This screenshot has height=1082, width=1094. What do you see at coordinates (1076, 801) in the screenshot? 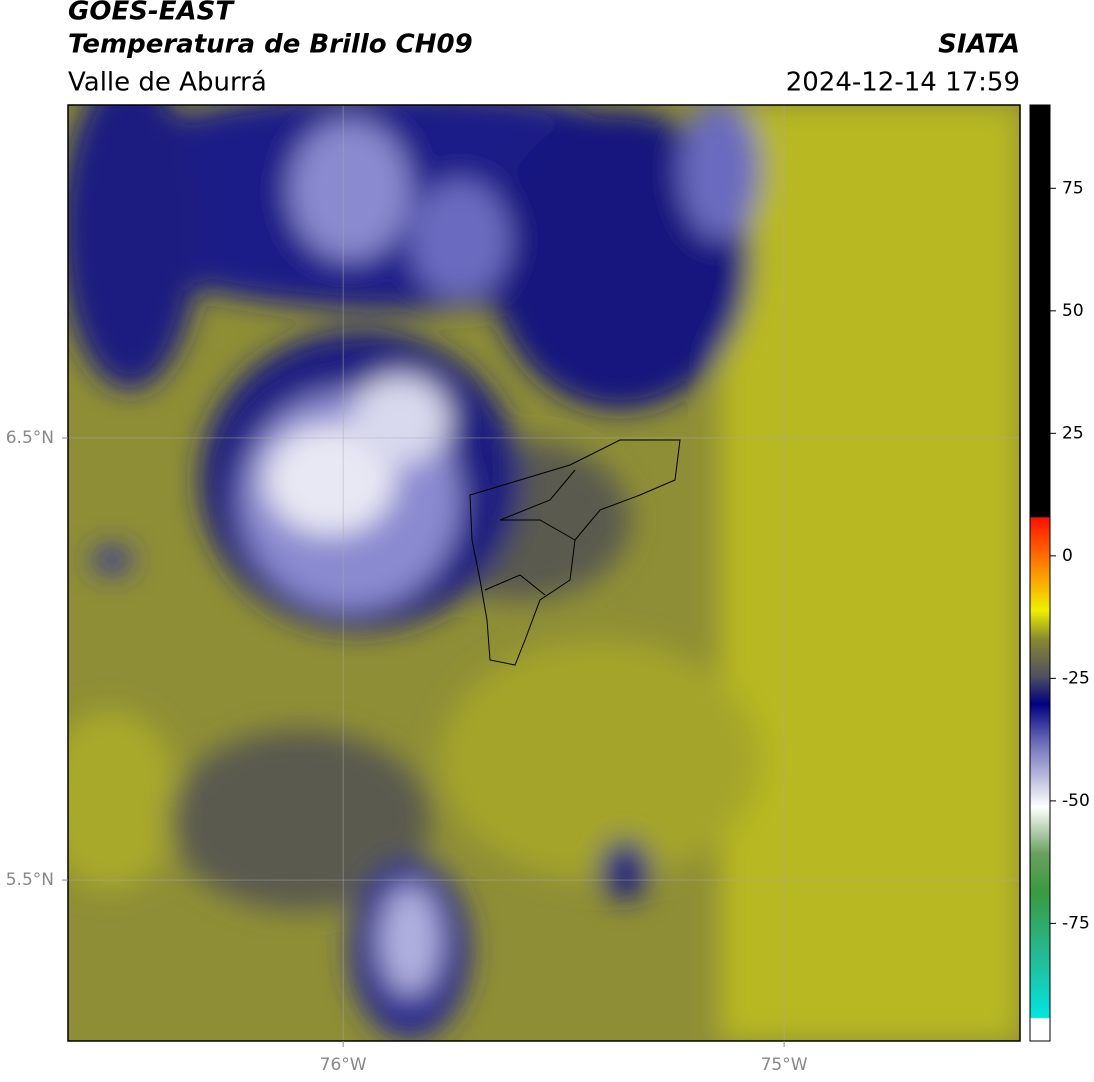
I see `colorbar-tick-label: -50` at bounding box center [1076, 801].